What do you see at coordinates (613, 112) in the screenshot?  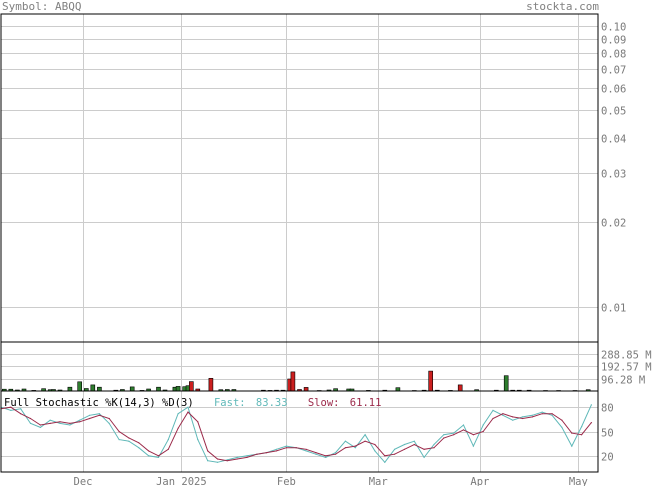 I see `price-tick-label: 0.05` at bounding box center [613, 112].